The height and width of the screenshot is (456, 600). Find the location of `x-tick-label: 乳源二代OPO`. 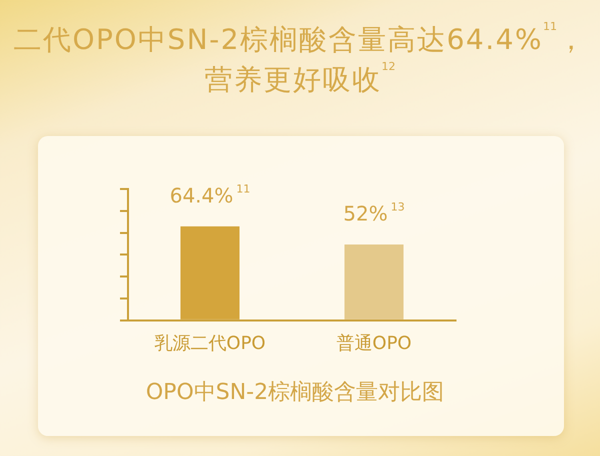

x-tick-label: 乳源二代OPO is located at coordinates (210, 343).